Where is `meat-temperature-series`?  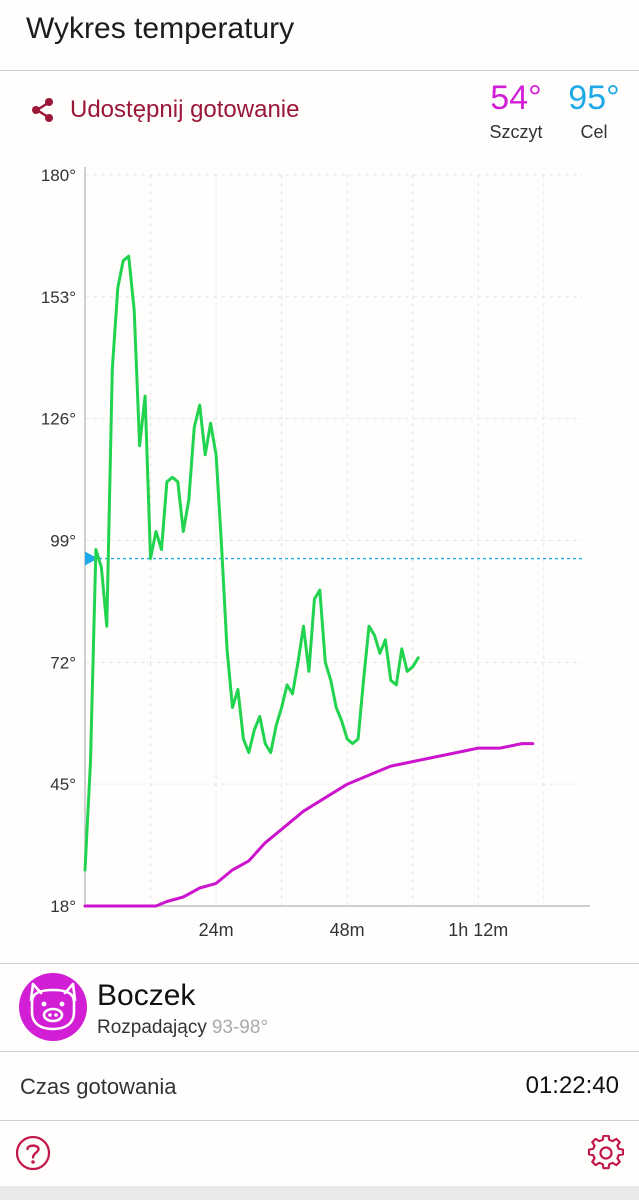 meat-temperature-series is located at coordinates (309, 825).